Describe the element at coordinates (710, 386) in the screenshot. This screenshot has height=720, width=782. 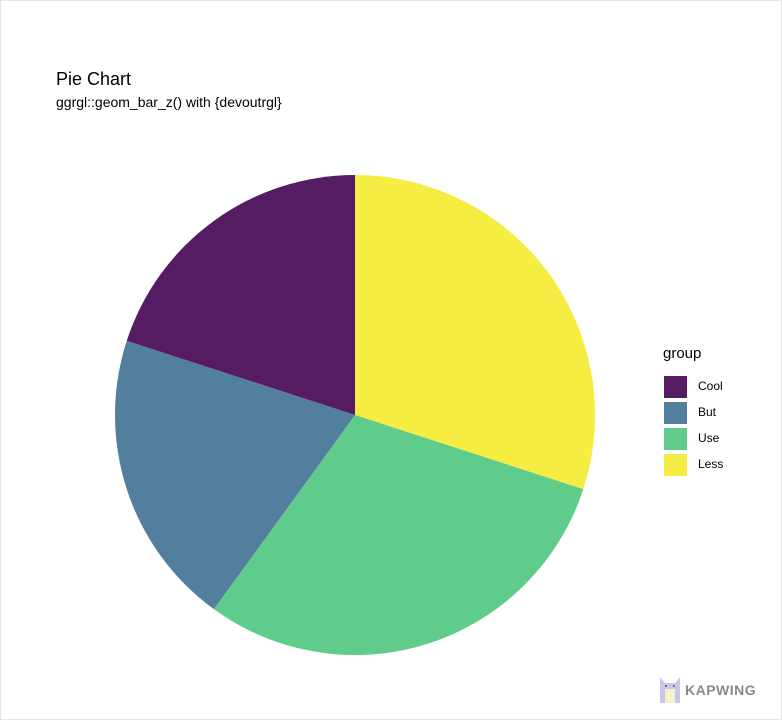
I see `legend-label: Cool` at that location.